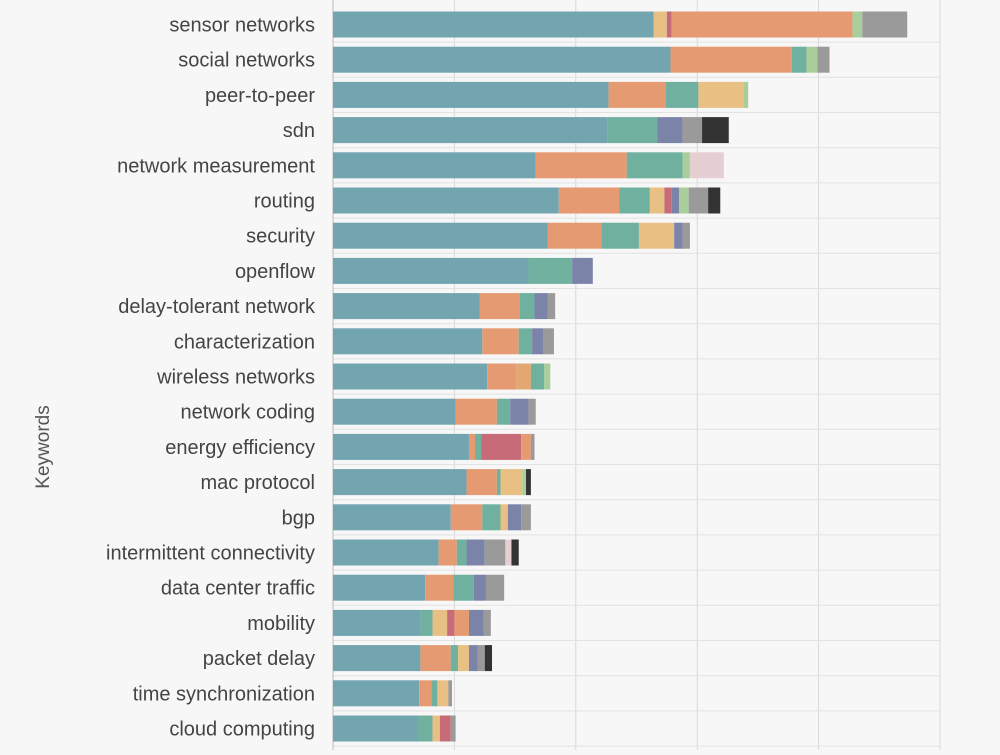 This screenshot has height=755, width=1000. What do you see at coordinates (244, 342) in the screenshot?
I see `category-label: characterization` at bounding box center [244, 342].